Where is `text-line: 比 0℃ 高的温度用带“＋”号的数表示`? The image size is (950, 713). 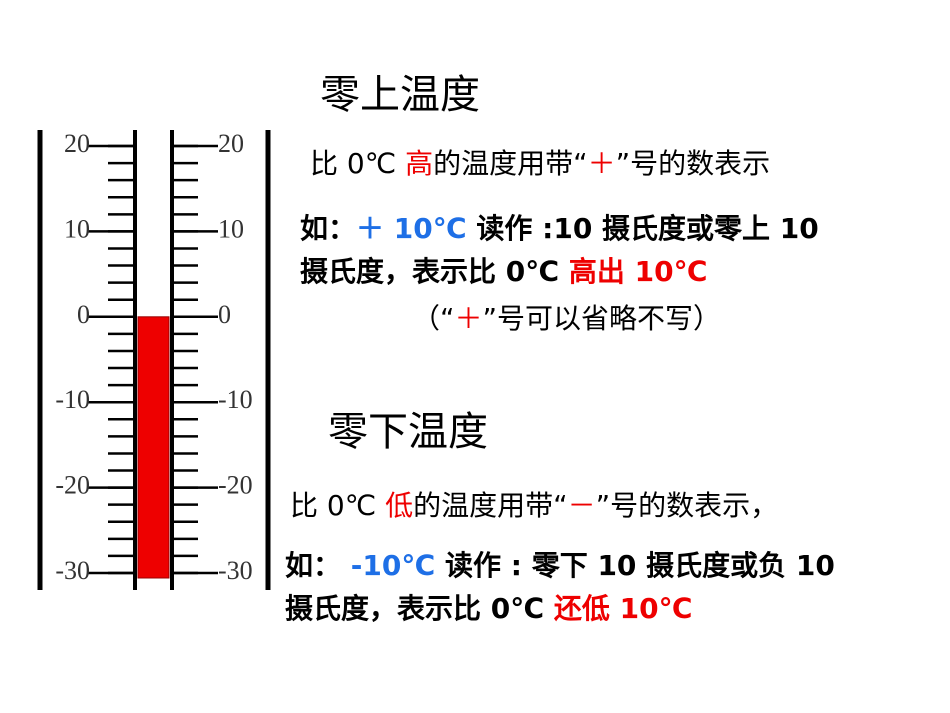
text-line: 比 0℃ 高的温度用带“＋”号的数表示 is located at coordinates (540, 164).